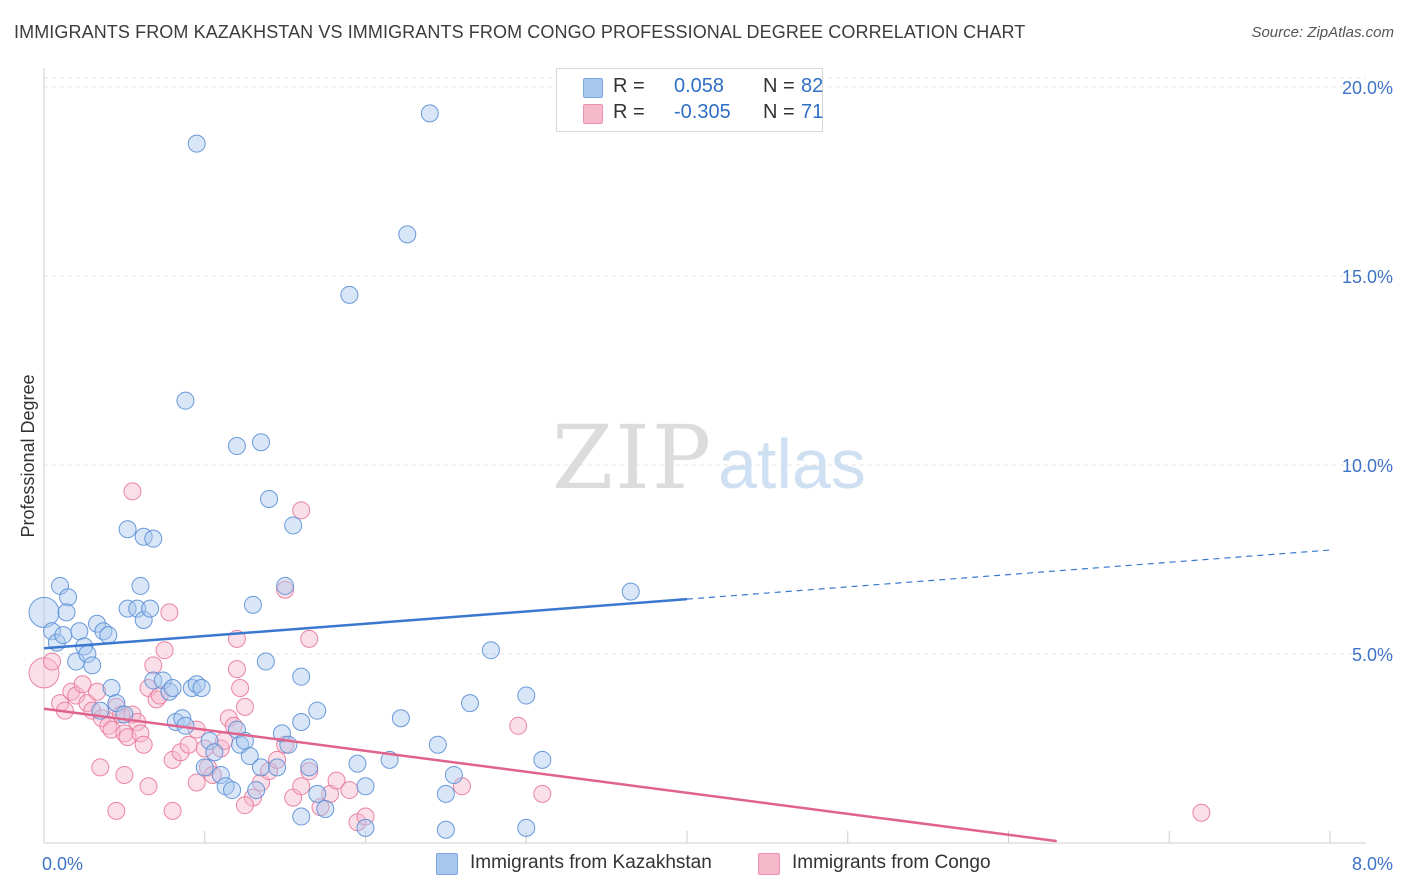 This screenshot has height=892, width=1406. Describe the element at coordinates (1367, 277) in the screenshot. I see `y-tick-label: 15.0%` at that location.